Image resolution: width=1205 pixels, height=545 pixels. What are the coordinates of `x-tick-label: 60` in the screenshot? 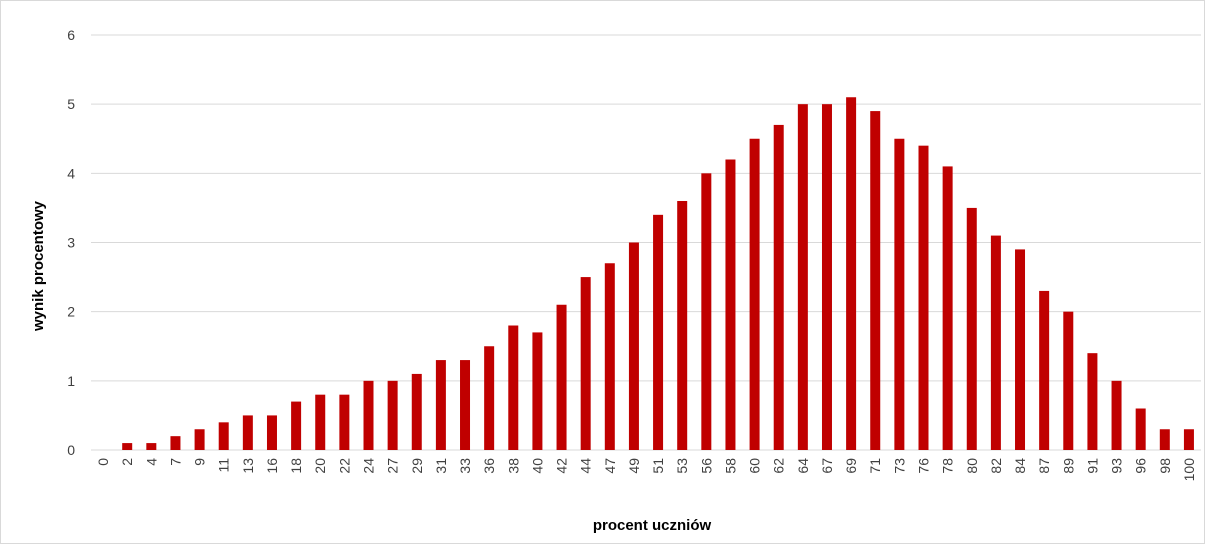 It's located at (755, 466).